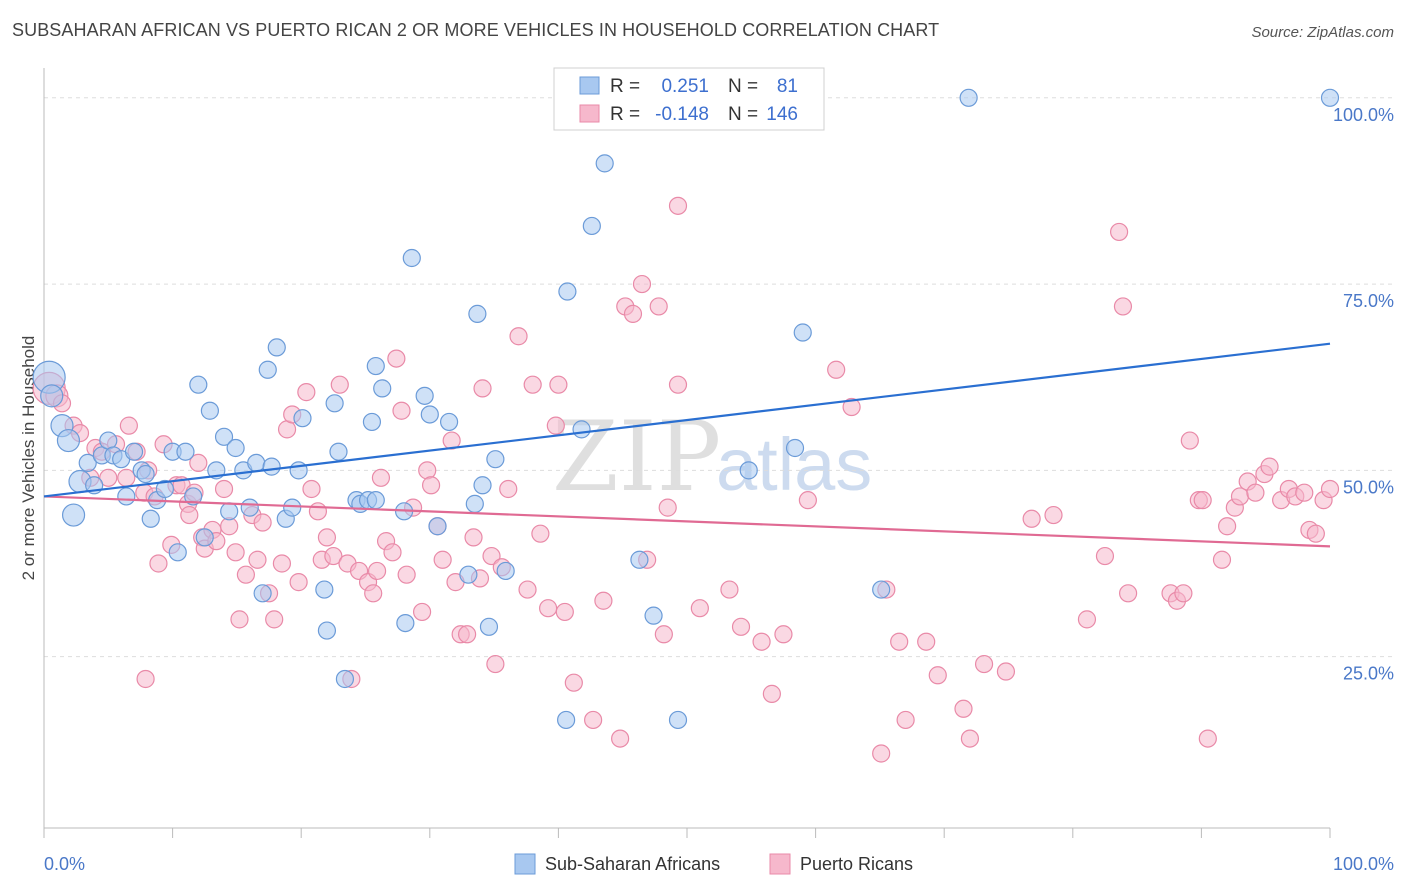 The image size is (1406, 892). I want to click on x-axis-ticks, so click(687, 833).